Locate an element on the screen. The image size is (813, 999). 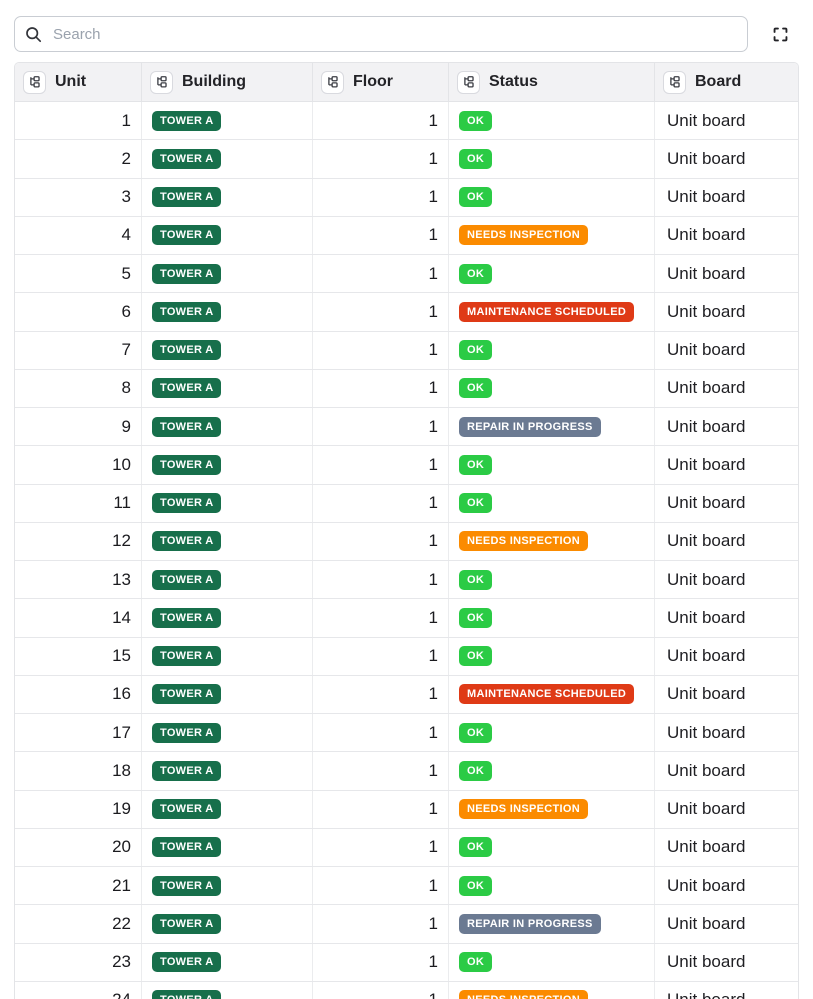
column-header-board: Board is located at coordinates (726, 82).